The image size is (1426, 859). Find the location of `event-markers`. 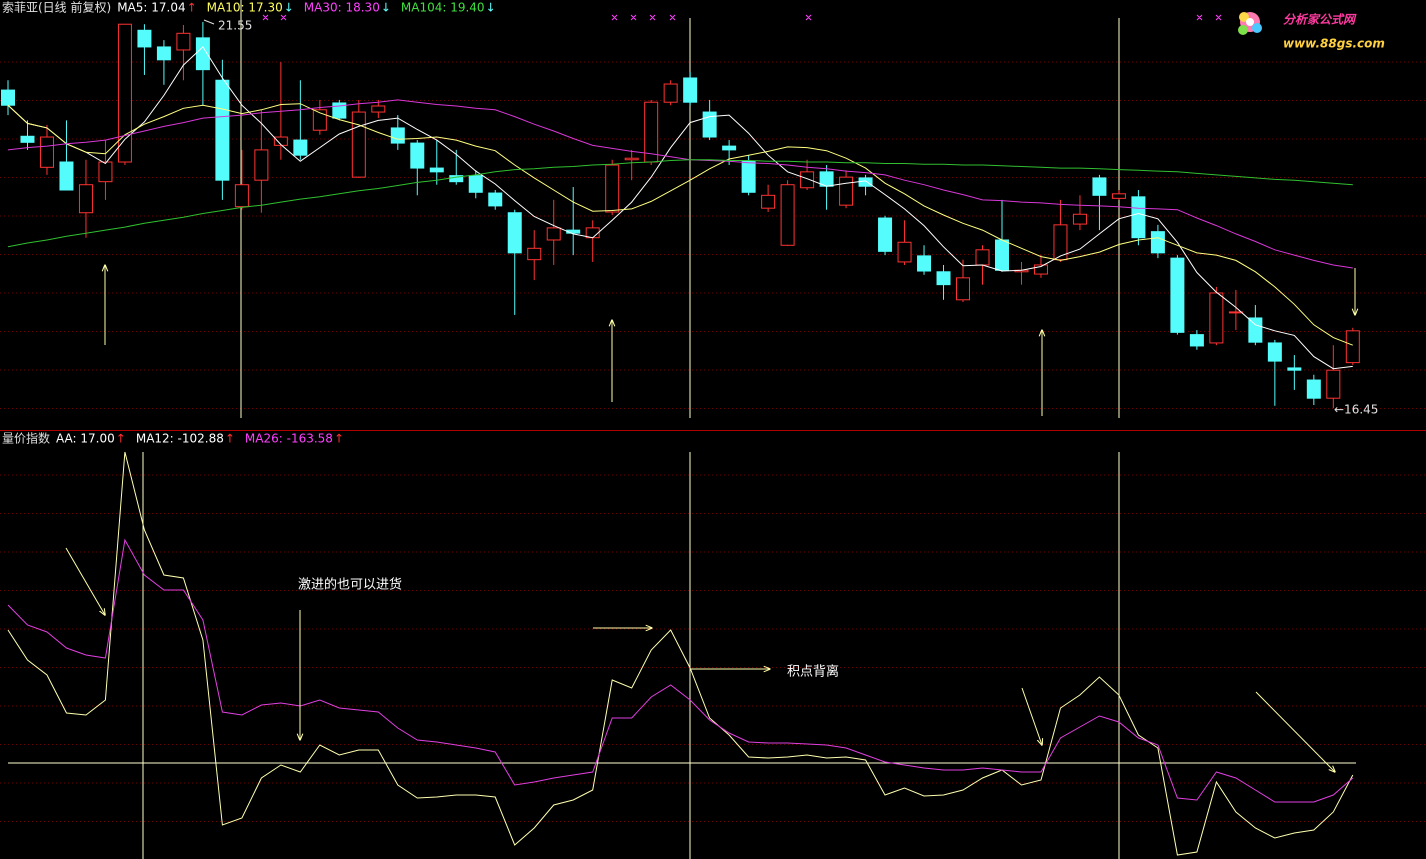

event-markers is located at coordinates (742, 17).